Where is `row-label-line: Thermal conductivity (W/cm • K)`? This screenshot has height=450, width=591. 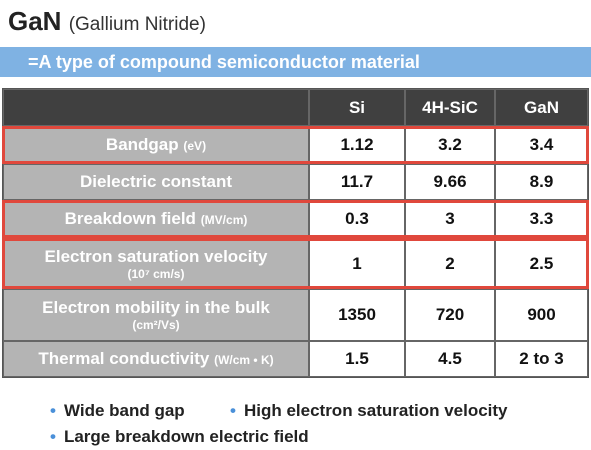 row-label-line: Thermal conductivity (W/cm • K) is located at coordinates (155, 359).